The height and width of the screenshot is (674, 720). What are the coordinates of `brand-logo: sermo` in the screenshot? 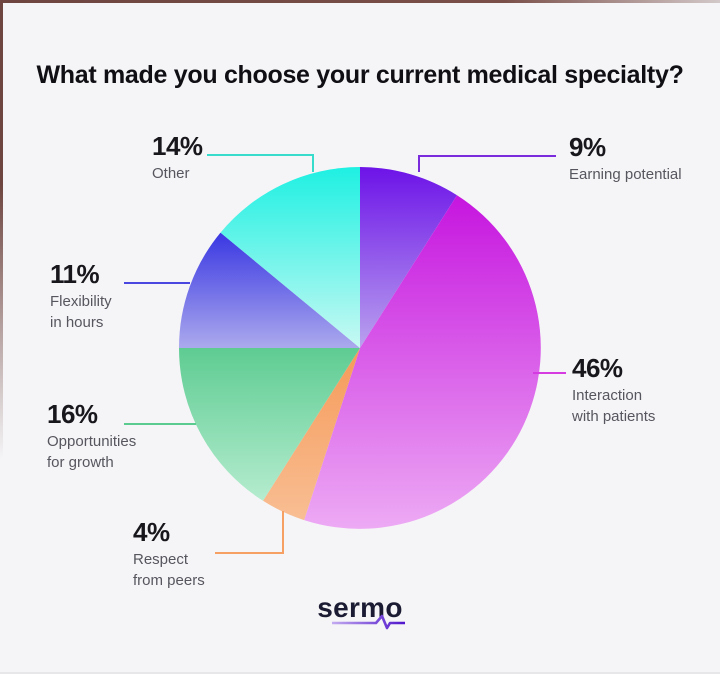 It's located at (360, 611).